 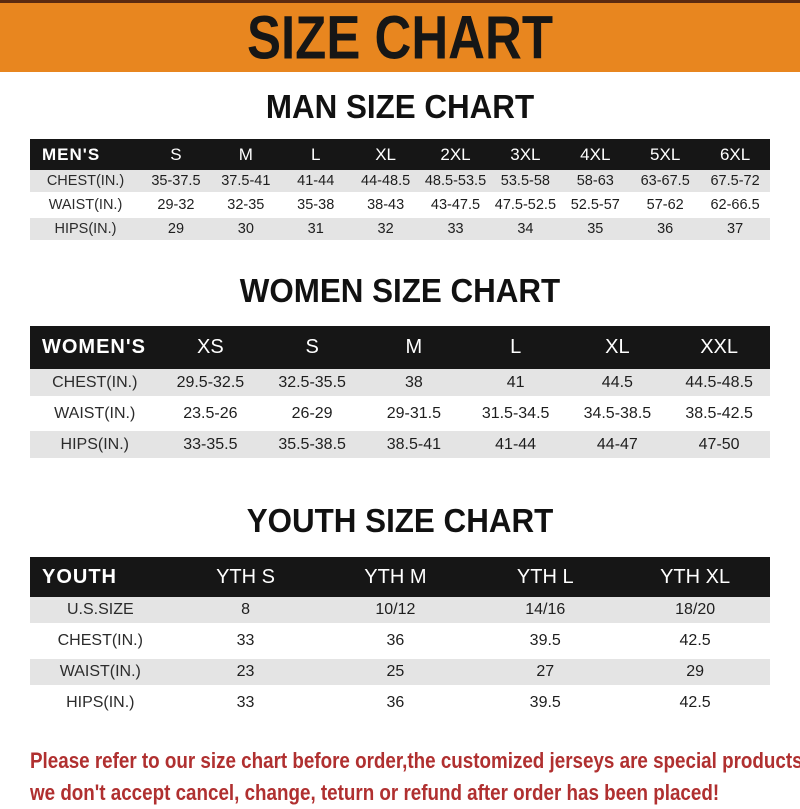 What do you see at coordinates (395, 609) in the screenshot?
I see `youth-size-cell: 10/12` at bounding box center [395, 609].